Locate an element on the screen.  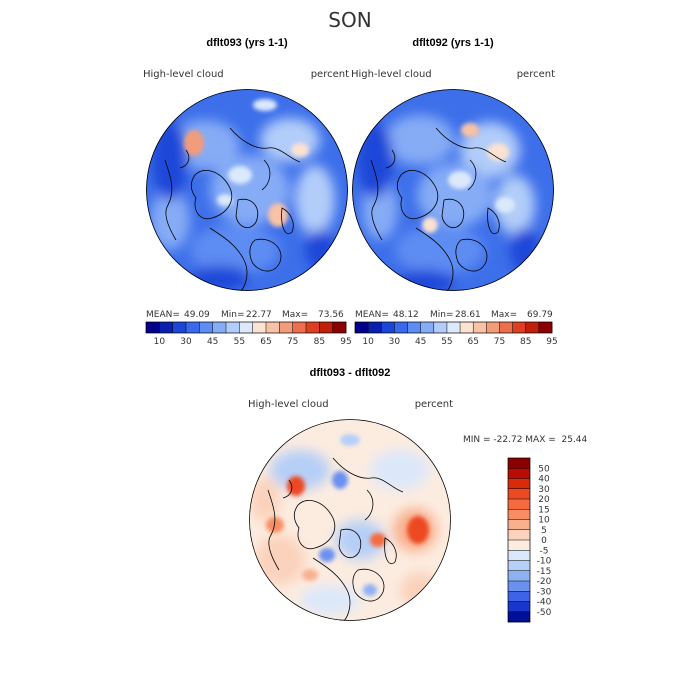
panel-2-field-label: High-level cloud is located at coordinates (391, 74).